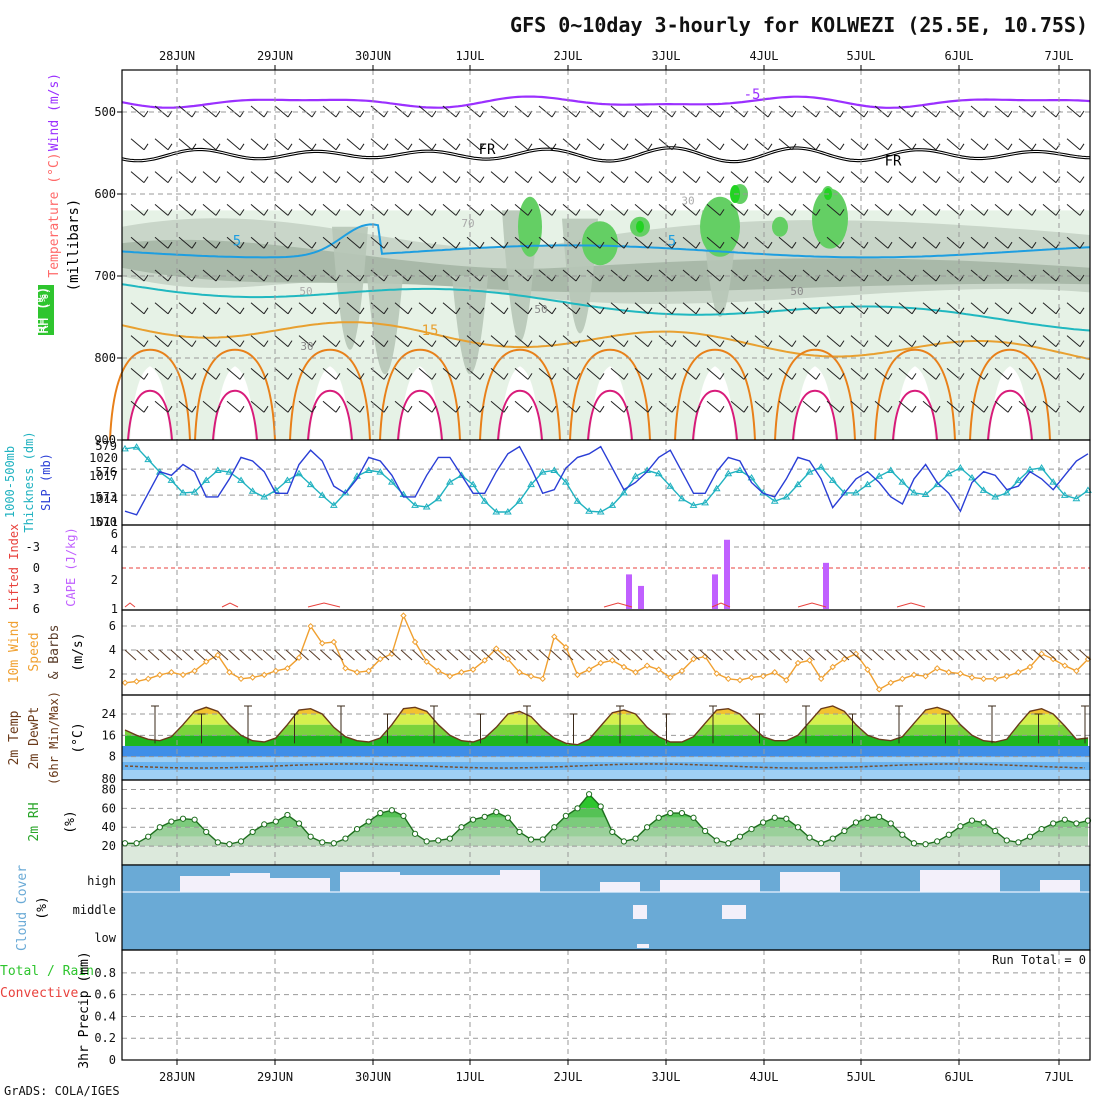 The image size is (1100, 1100). What do you see at coordinates (106, 522) in the screenshot?
I see `thickness-tick-label: 570` at bounding box center [106, 522].